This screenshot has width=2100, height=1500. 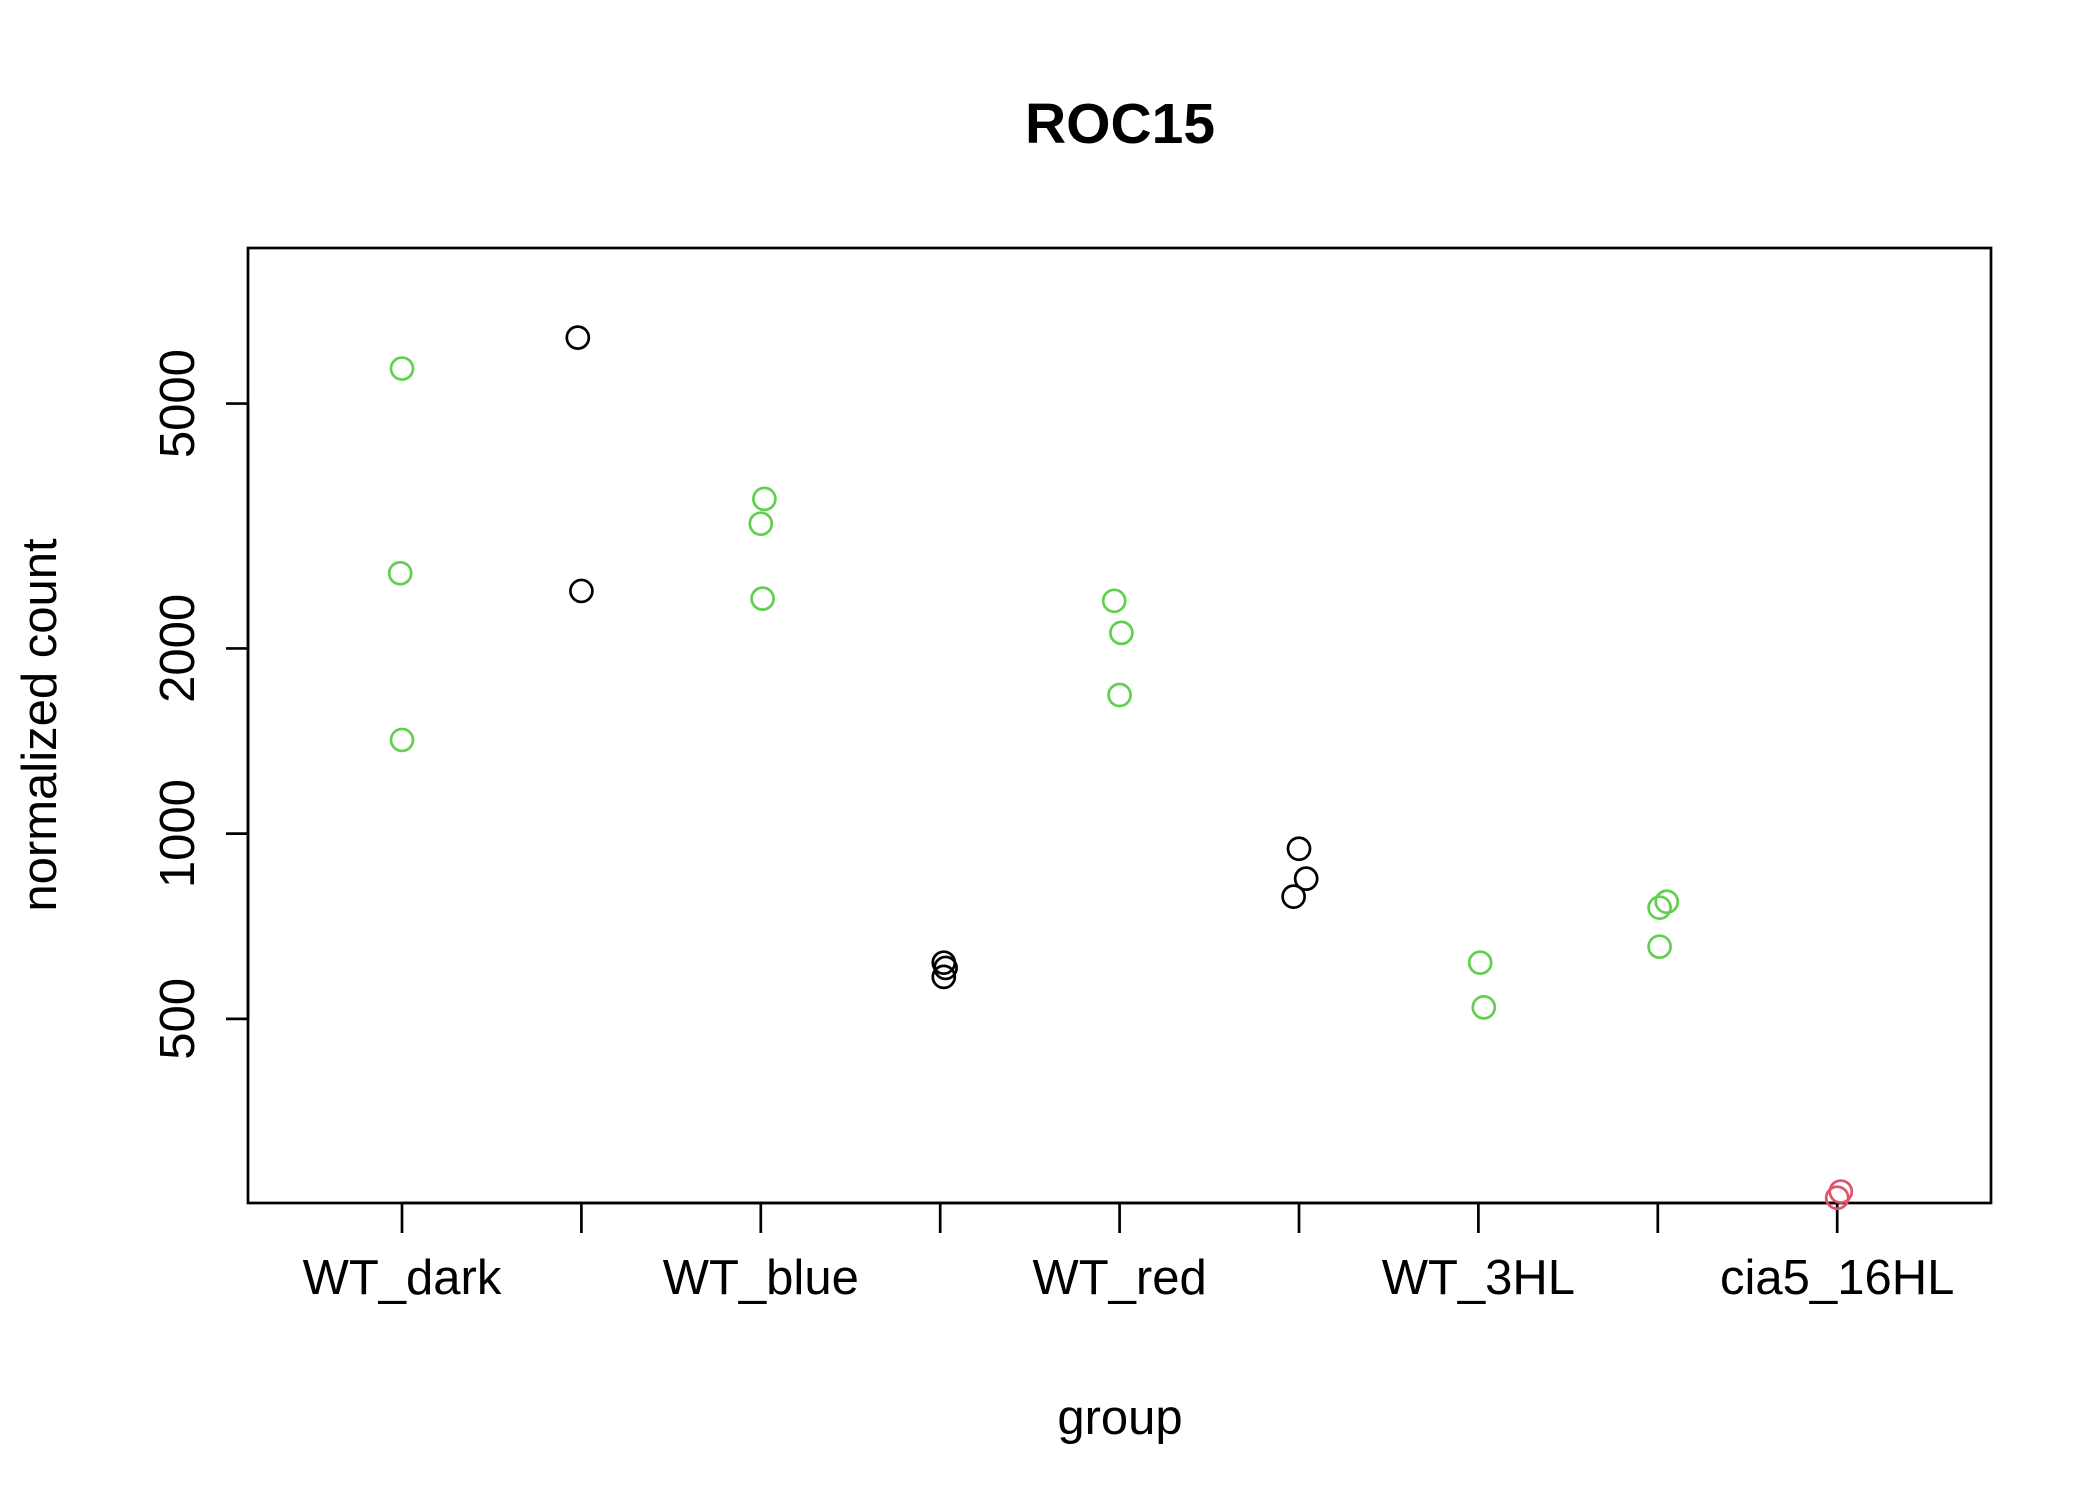 What do you see at coordinates (402, 1278) in the screenshot?
I see `x-tick-label: WT_dark` at bounding box center [402, 1278].